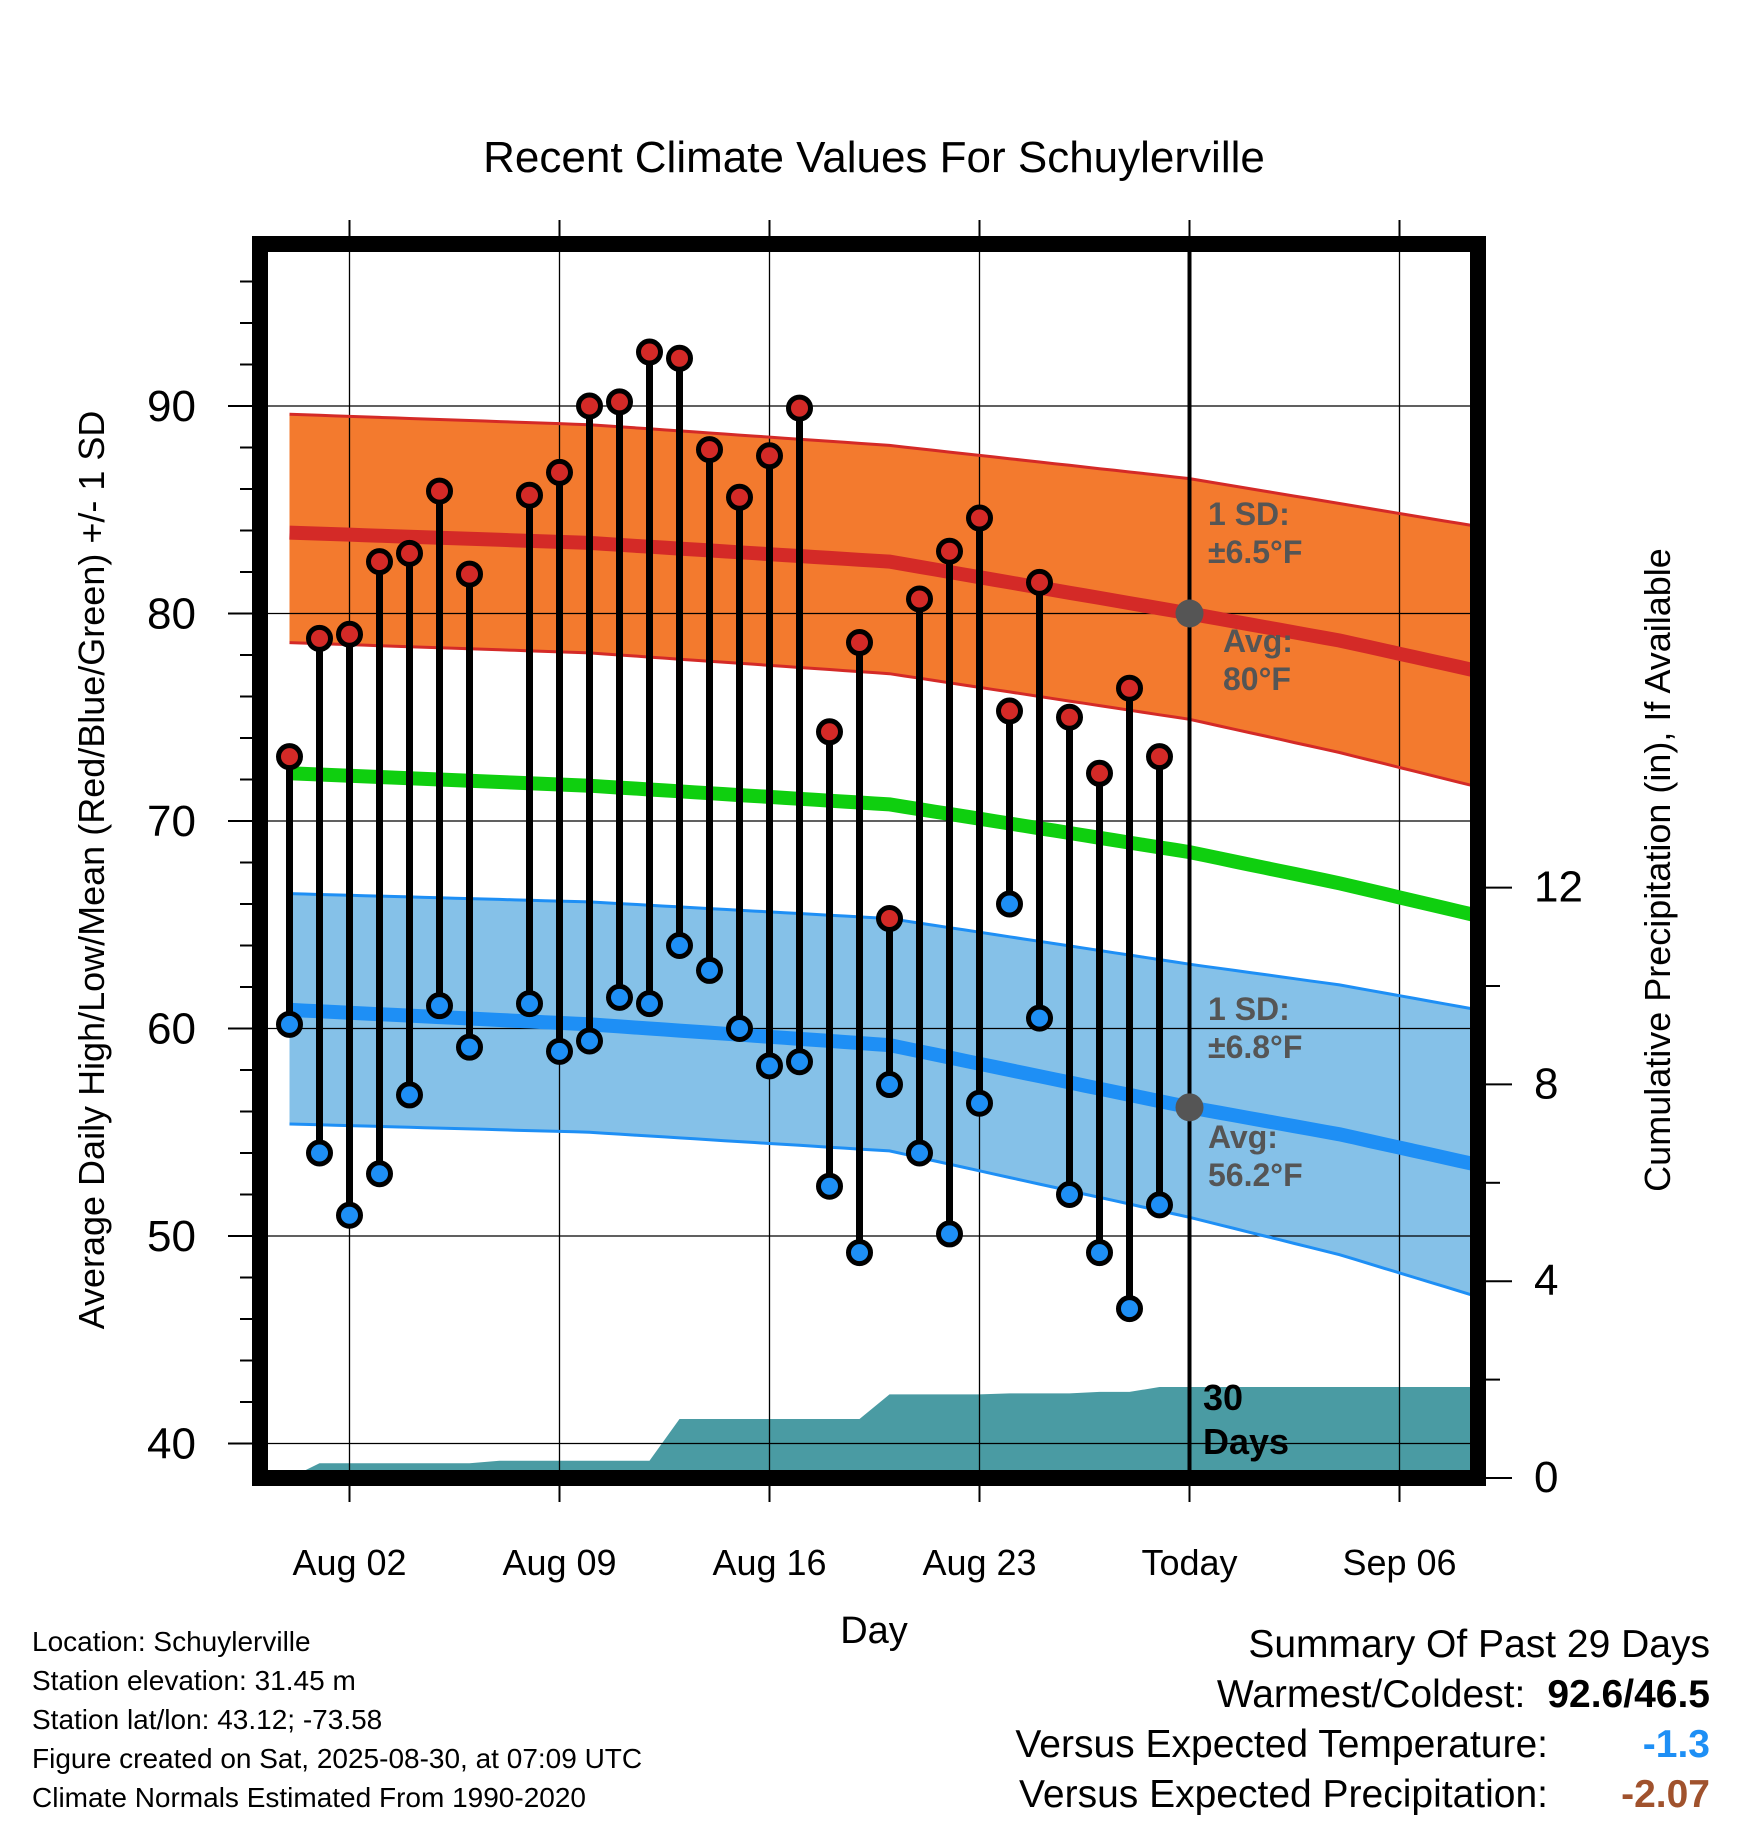  What do you see at coordinates (1258, 660) in the screenshot?
I see `high-avg-annotation: Avg: 80°F` at bounding box center [1258, 660].